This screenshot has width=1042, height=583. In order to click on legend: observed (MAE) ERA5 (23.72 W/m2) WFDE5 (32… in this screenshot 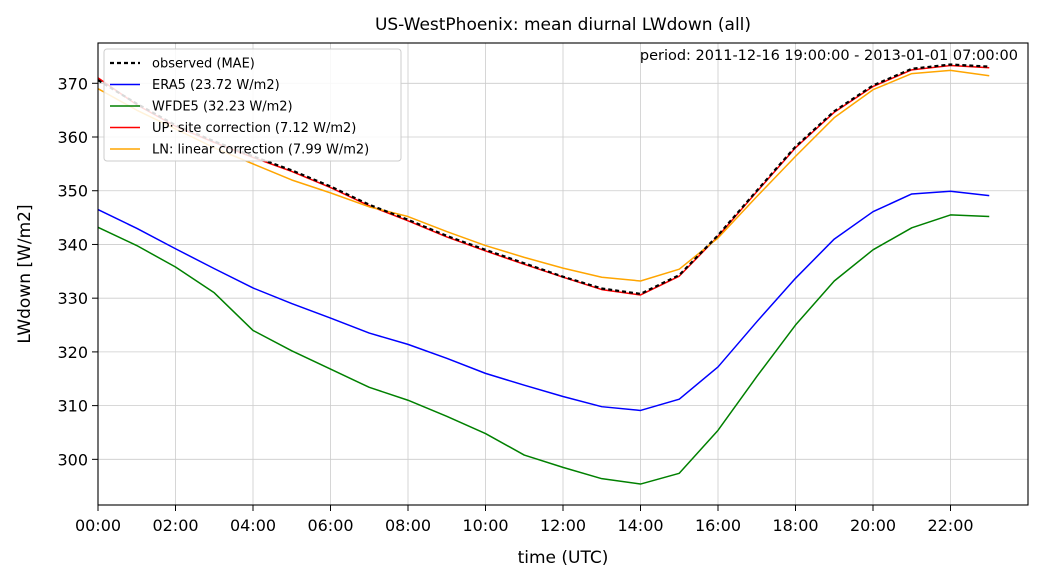, I will do `click(252, 105)`.